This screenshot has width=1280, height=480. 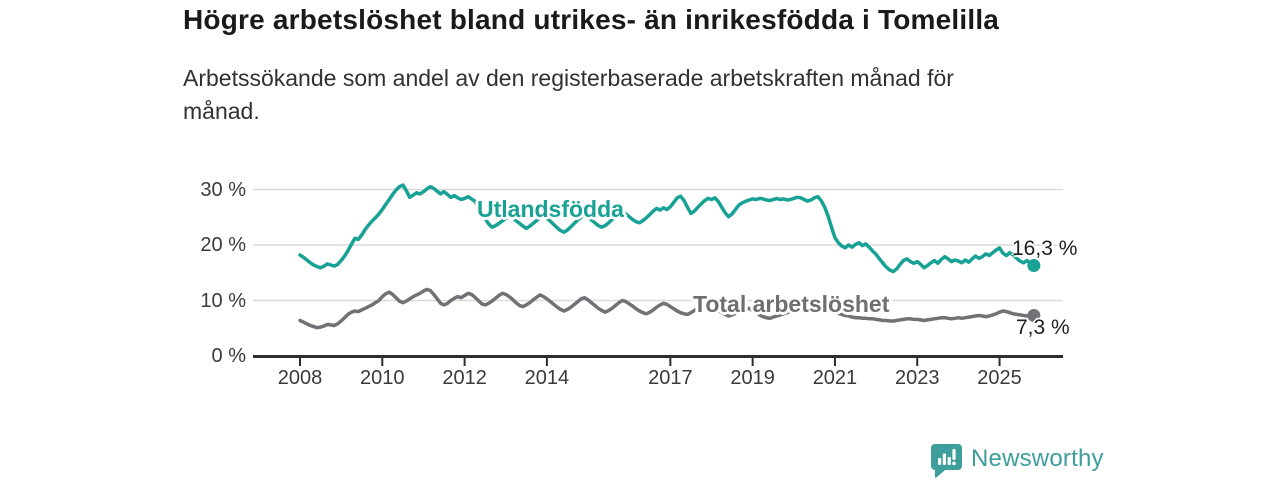 I want to click on y-tick-label: 0 %, so click(x=228, y=356).